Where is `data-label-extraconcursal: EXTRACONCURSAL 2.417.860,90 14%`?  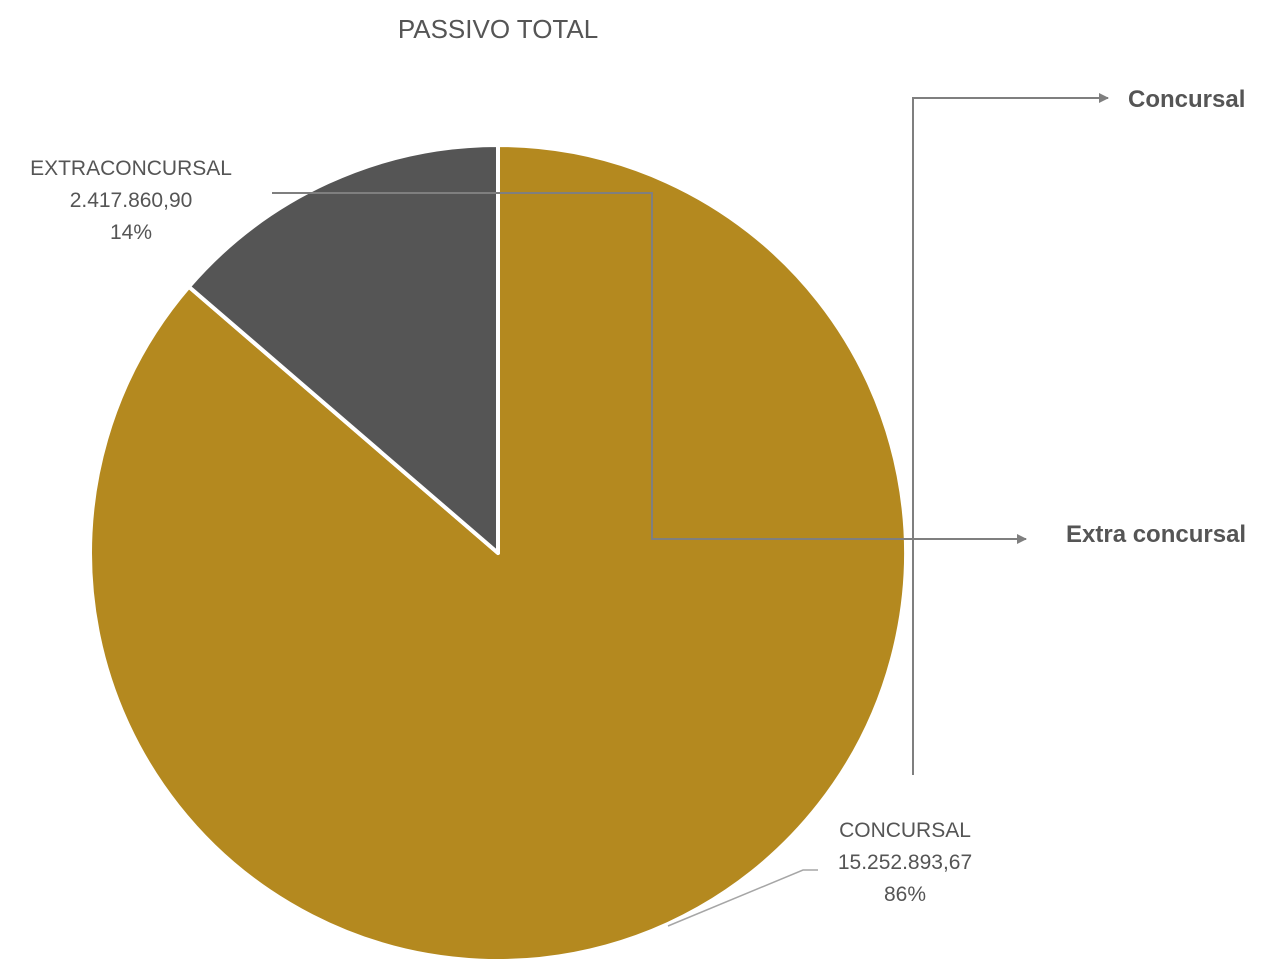
data-label-extraconcursal: EXTRACONCURSAL 2.417.860,90 14% is located at coordinates (131, 200).